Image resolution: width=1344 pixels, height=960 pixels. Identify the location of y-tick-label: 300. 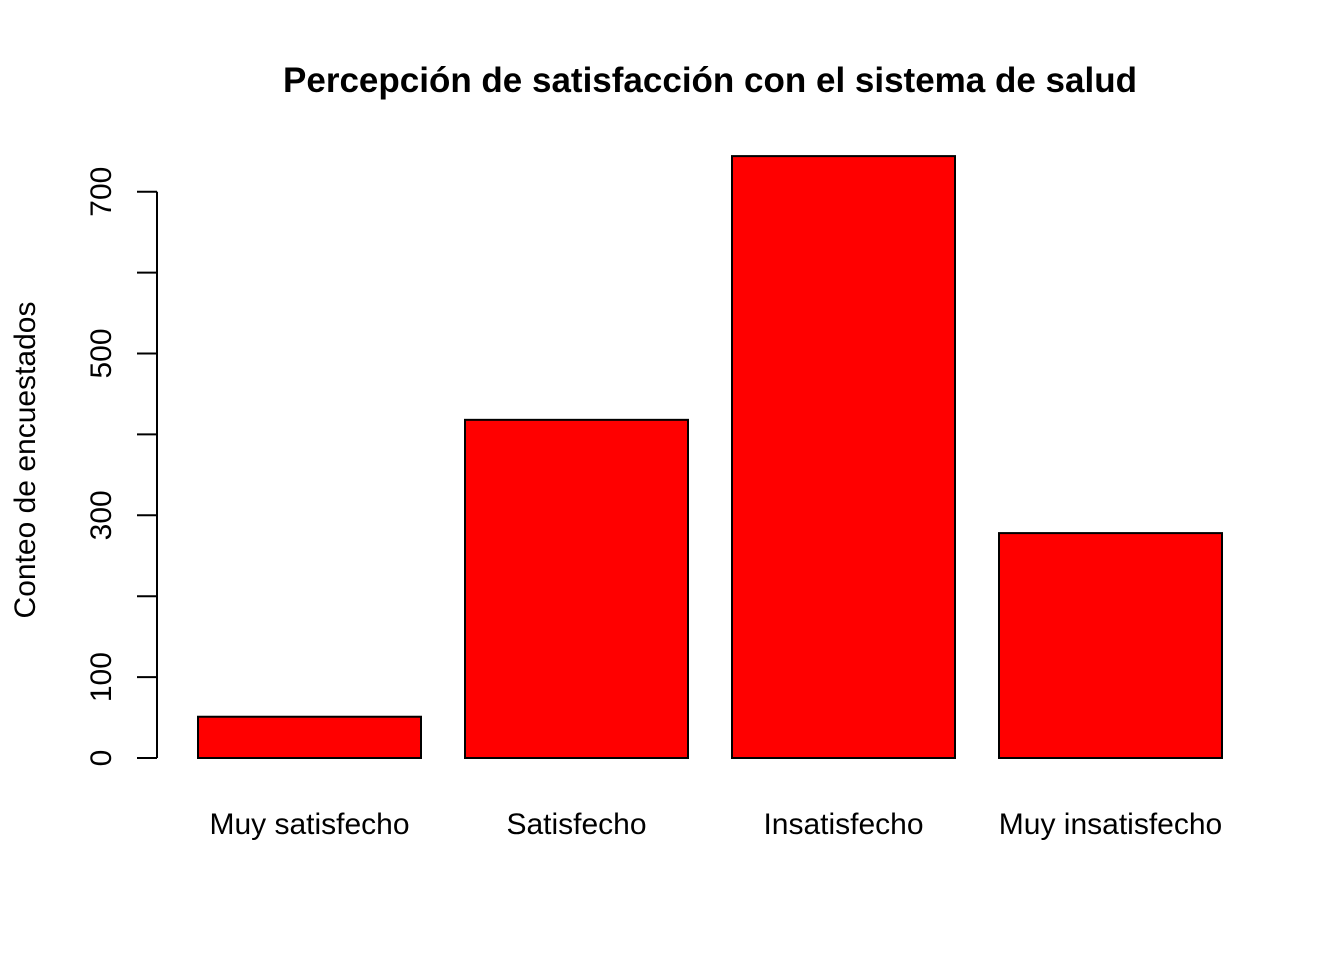
(101, 515).